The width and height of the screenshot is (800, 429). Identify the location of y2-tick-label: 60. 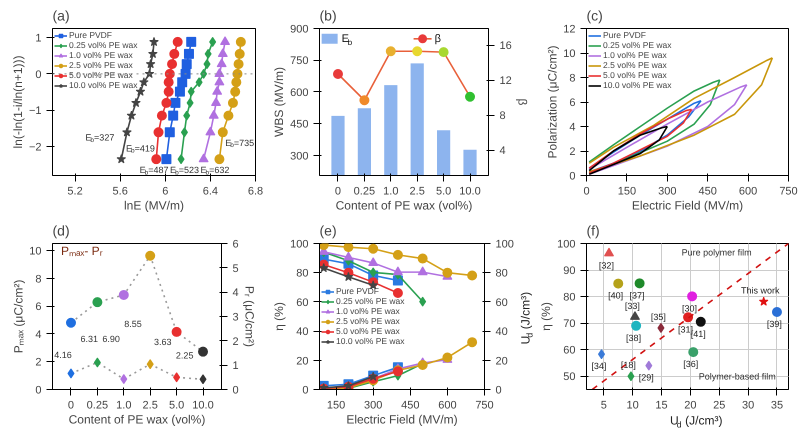
(502, 302).